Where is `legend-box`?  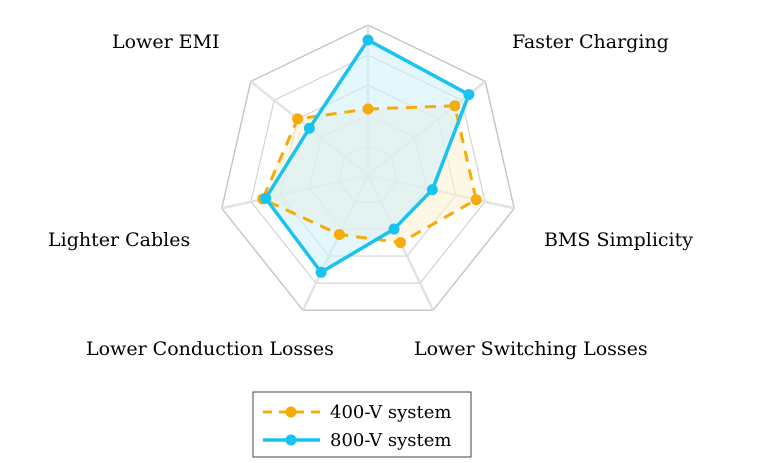 legend-box is located at coordinates (362, 424).